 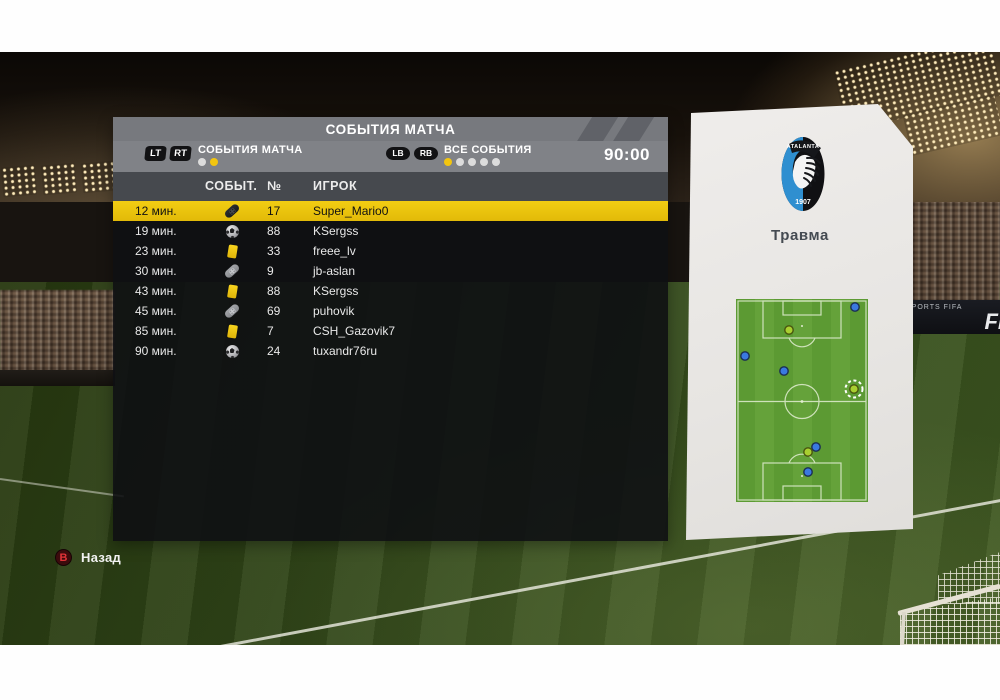 I want to click on column-player: ИГРОК, so click(x=335, y=186).